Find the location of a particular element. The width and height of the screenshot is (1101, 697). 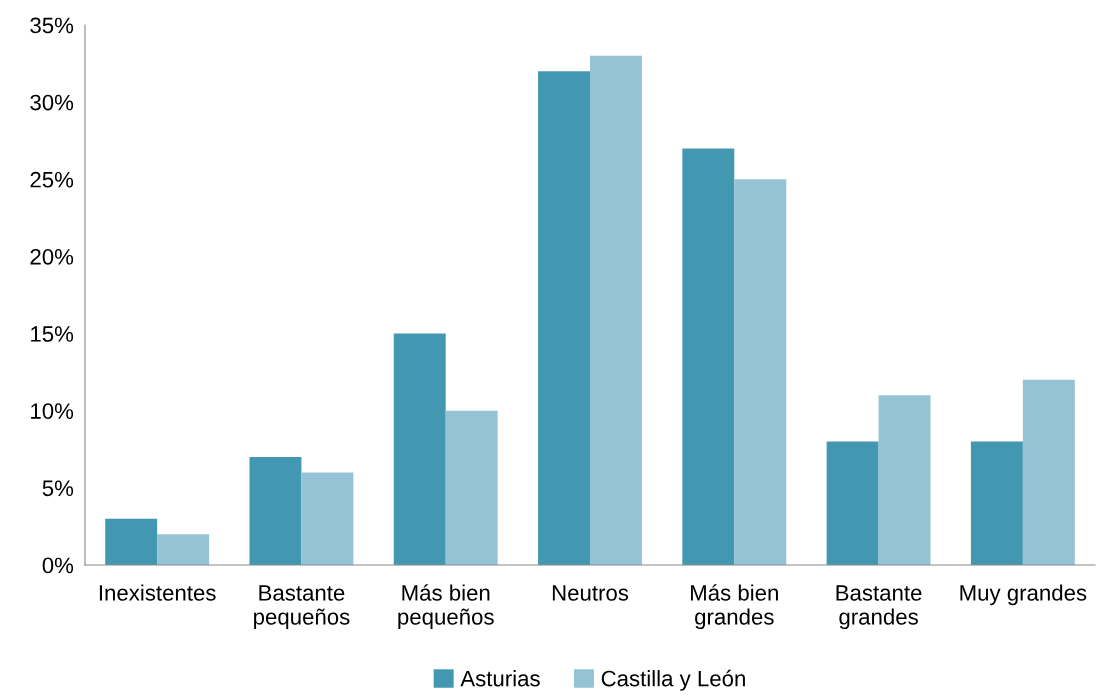

y-tick-label: 5% is located at coordinates (58, 488).